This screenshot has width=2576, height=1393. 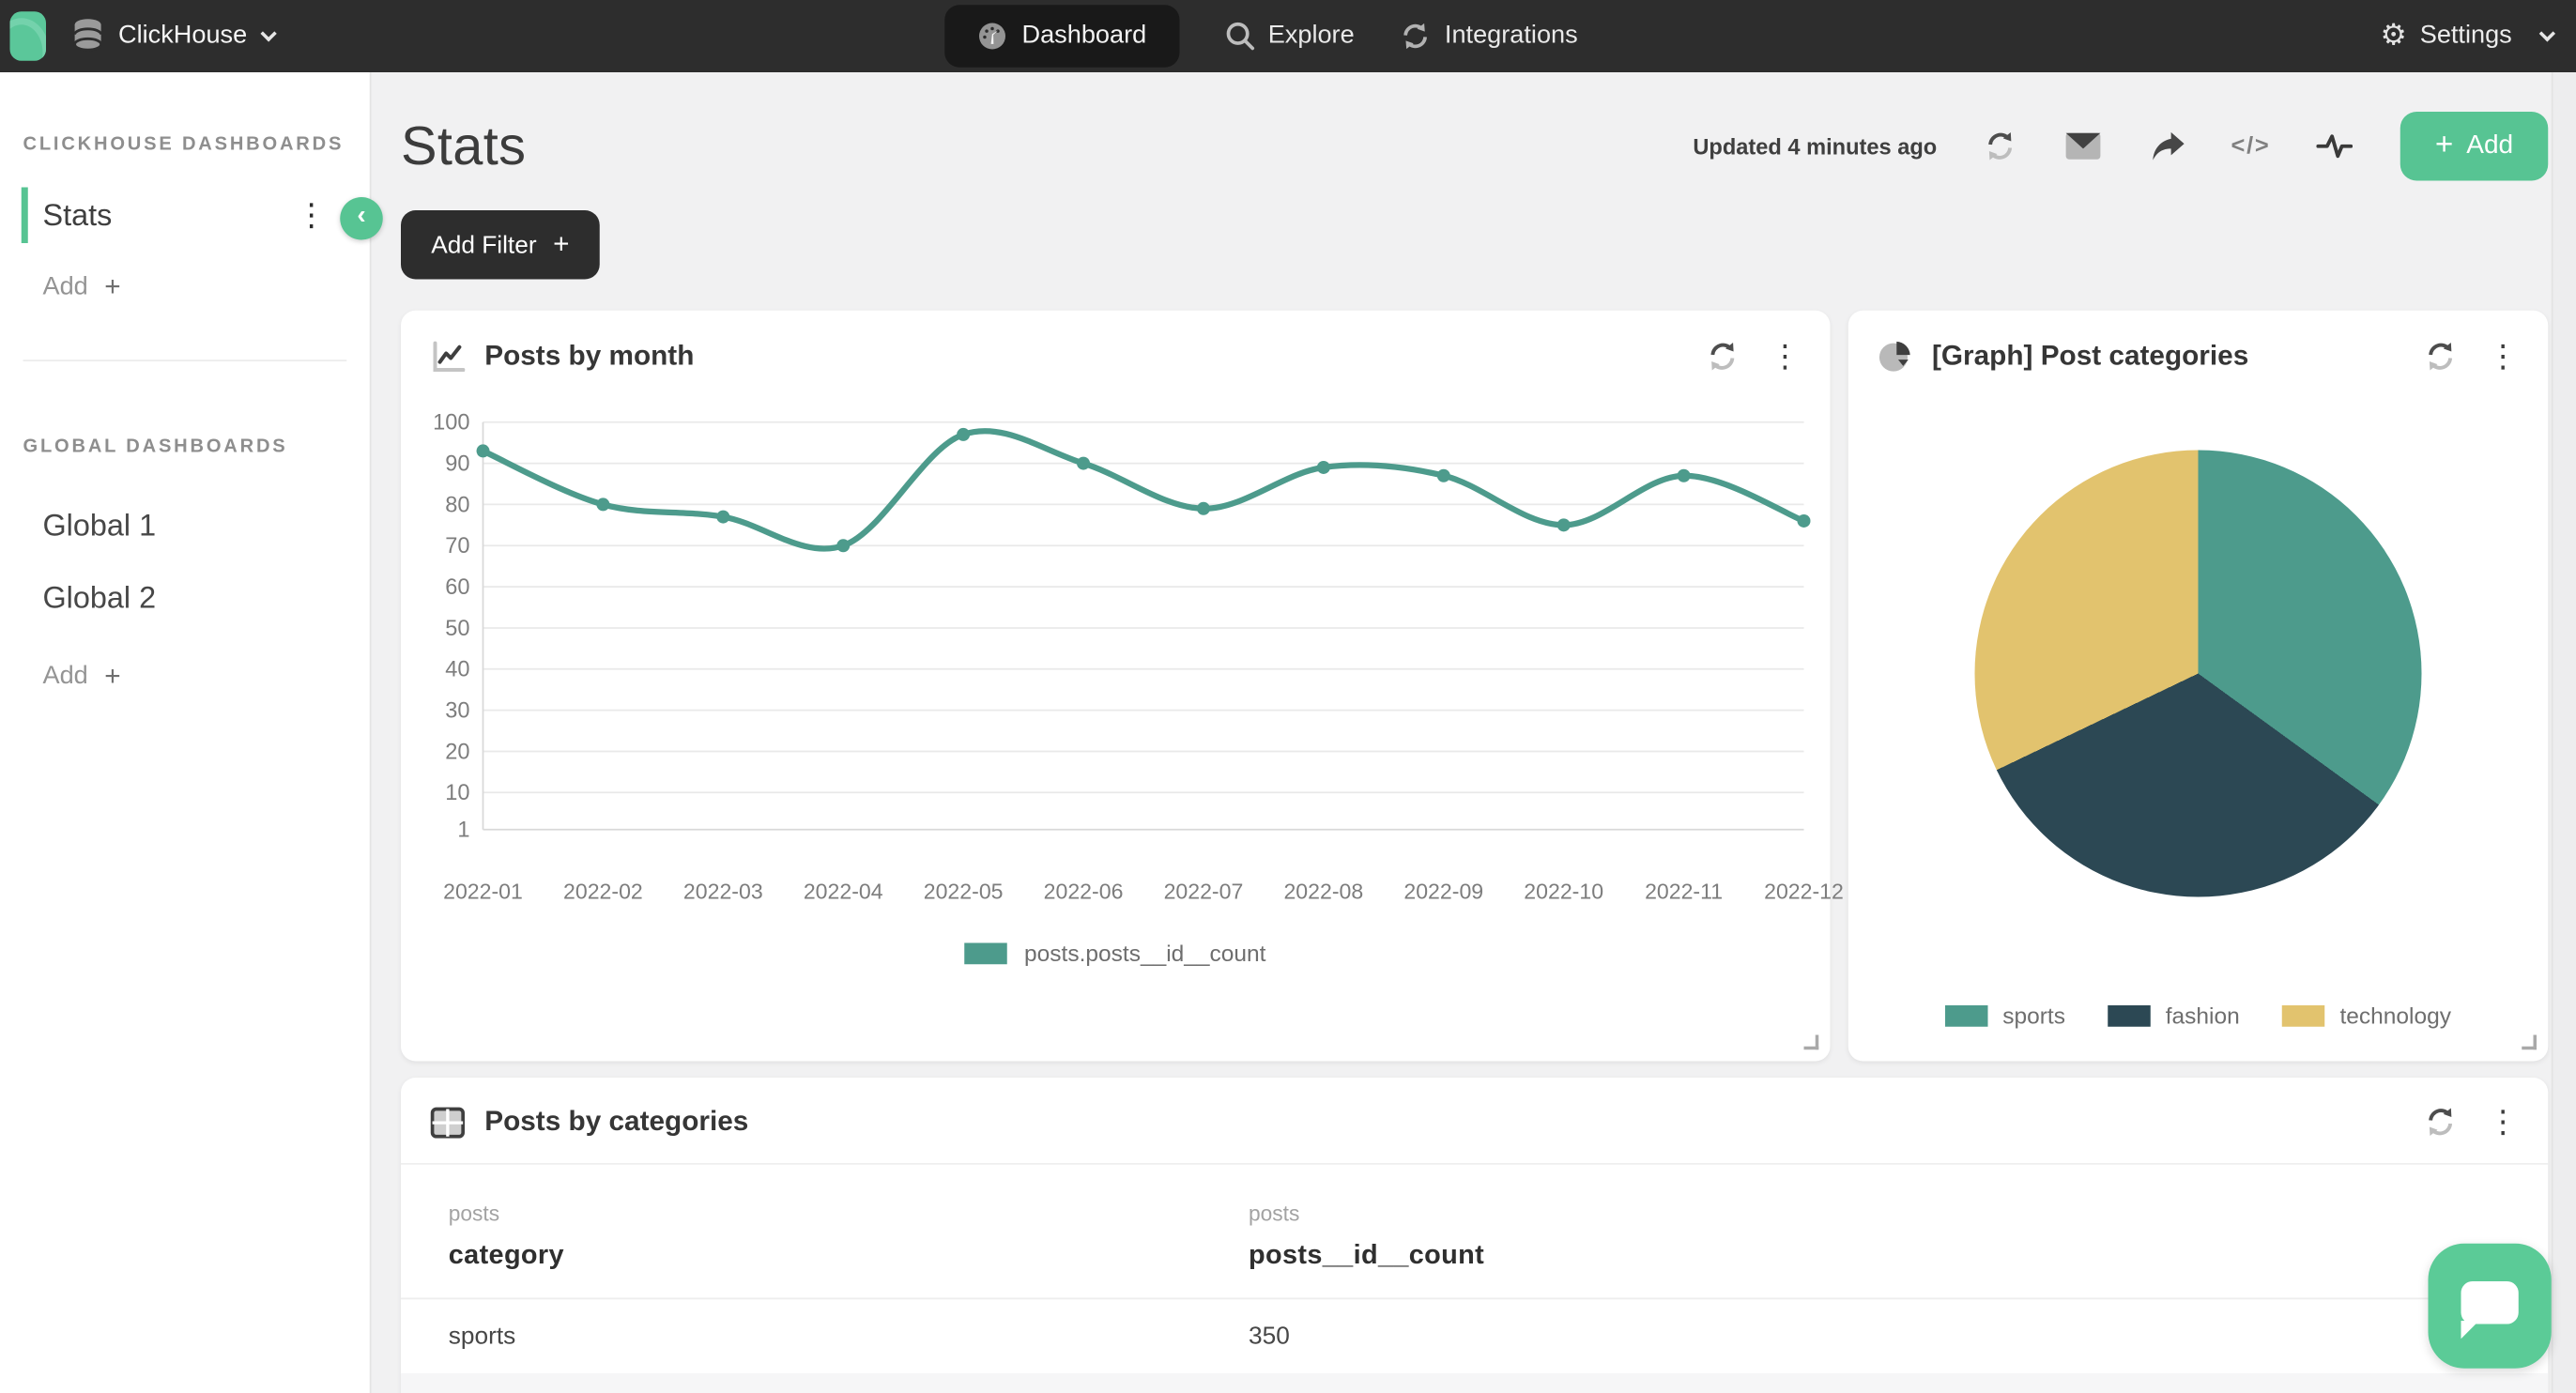 What do you see at coordinates (183, 35) in the screenshot?
I see `brand-name: ClickHouse` at bounding box center [183, 35].